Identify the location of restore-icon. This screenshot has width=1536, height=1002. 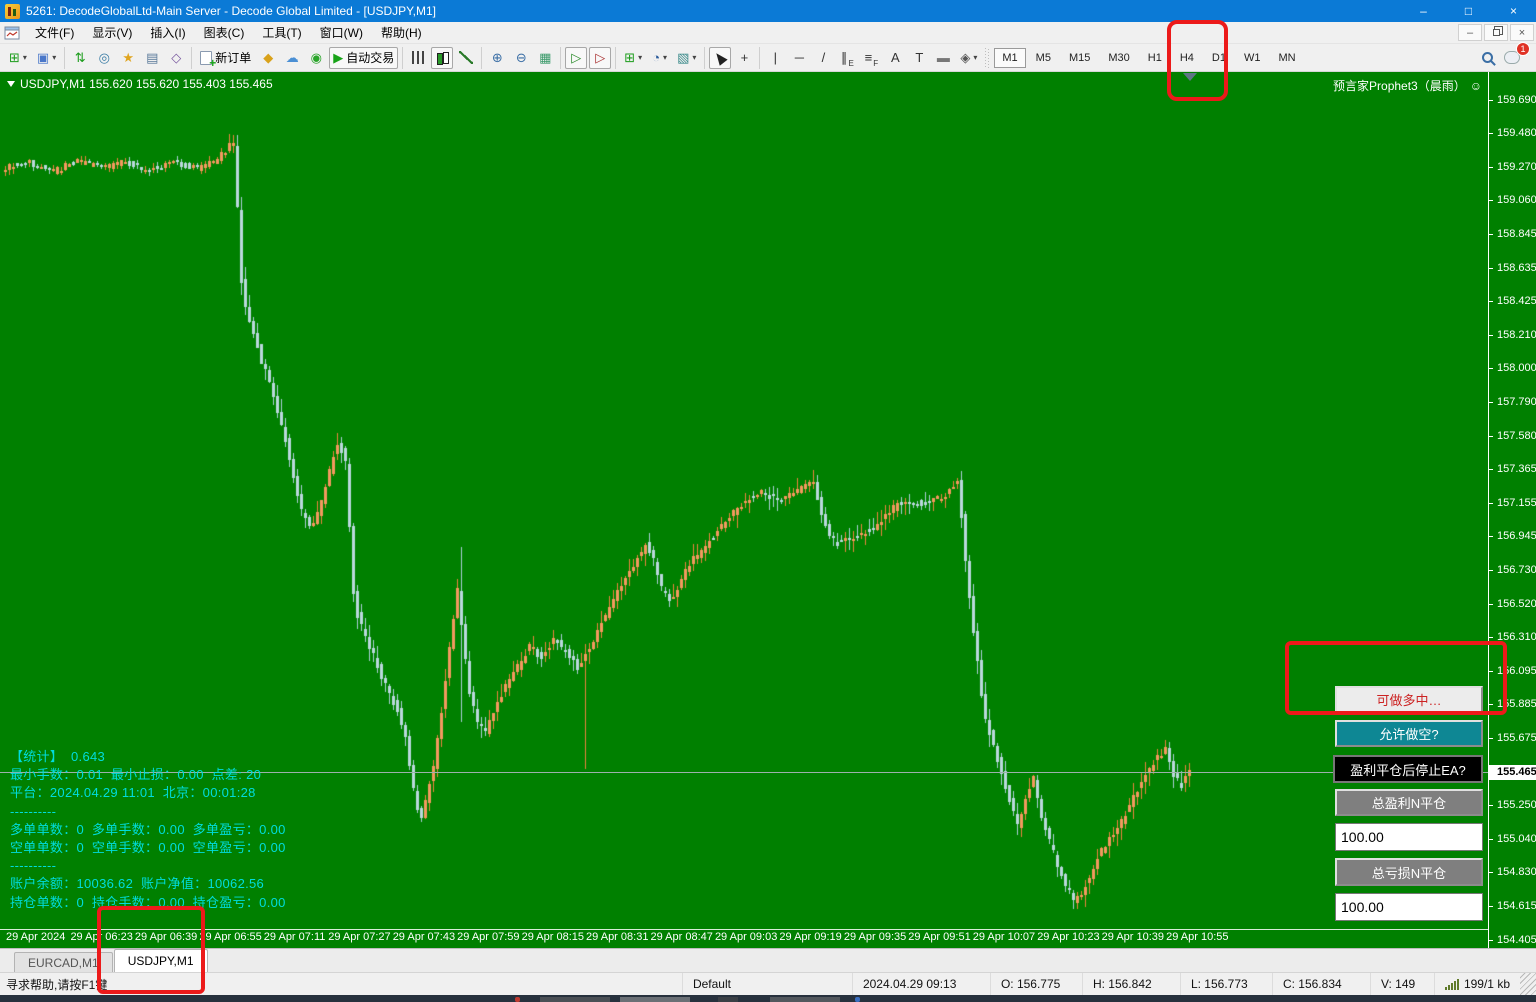
(1496, 32).